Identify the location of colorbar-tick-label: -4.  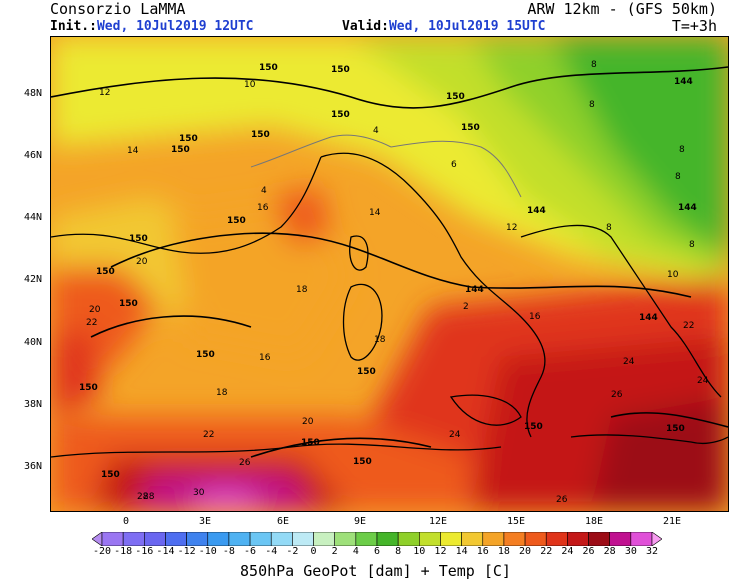
(271, 551).